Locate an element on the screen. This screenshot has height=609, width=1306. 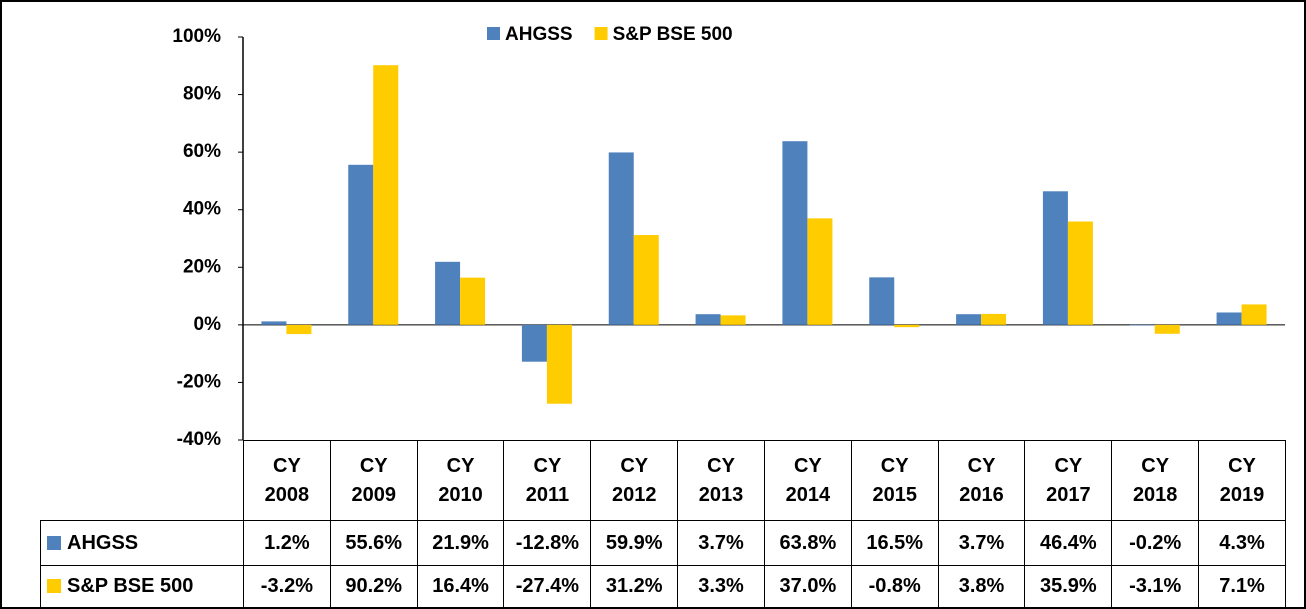
category-label: CY 2016 is located at coordinates (981, 480).